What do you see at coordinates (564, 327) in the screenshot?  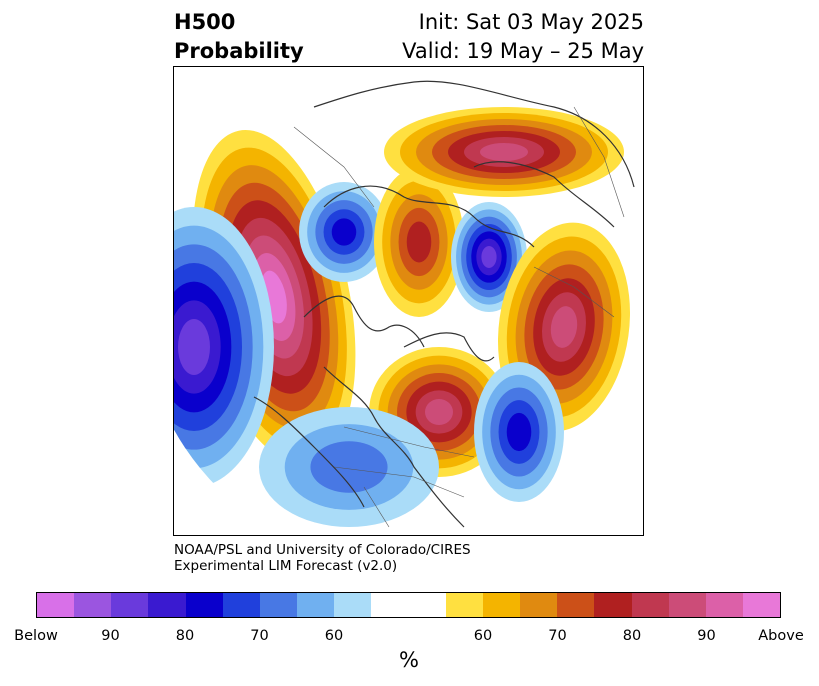 I see `east-asia-ridge-contour` at bounding box center [564, 327].